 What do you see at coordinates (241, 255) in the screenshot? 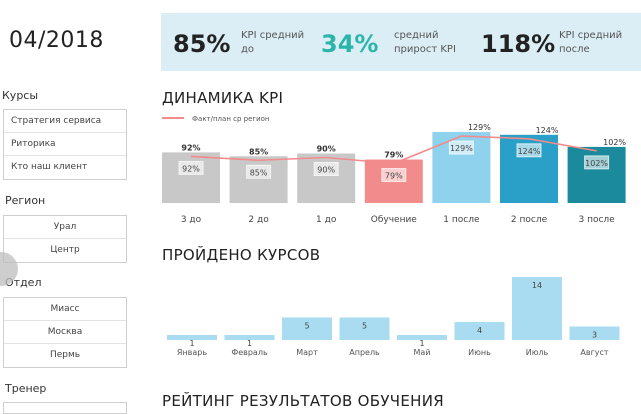
I see `courses-done-title: ПРОЙДЕНО КУРСОВ` at bounding box center [241, 255].